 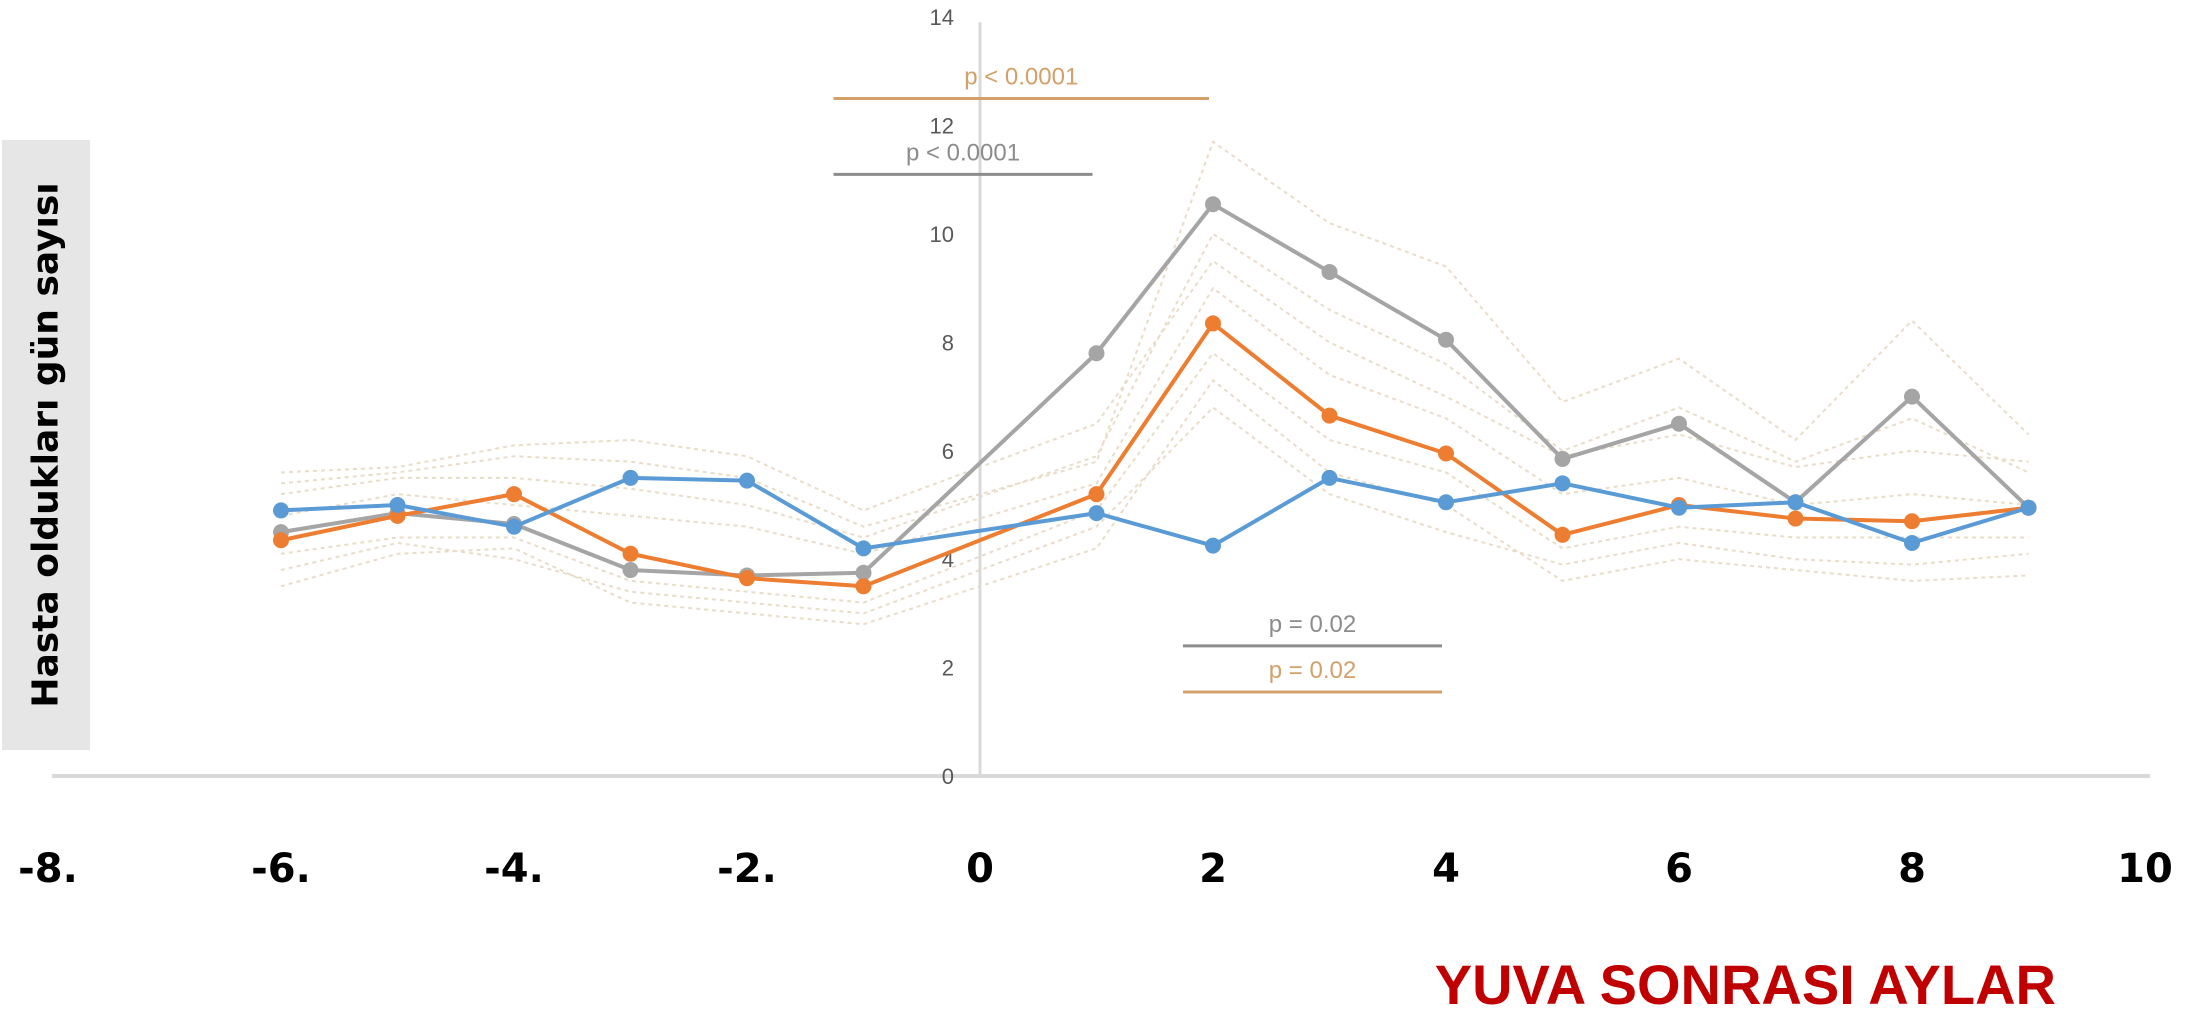 What do you see at coordinates (1213, 869) in the screenshot?
I see `x-tick-label: 2` at bounding box center [1213, 869].